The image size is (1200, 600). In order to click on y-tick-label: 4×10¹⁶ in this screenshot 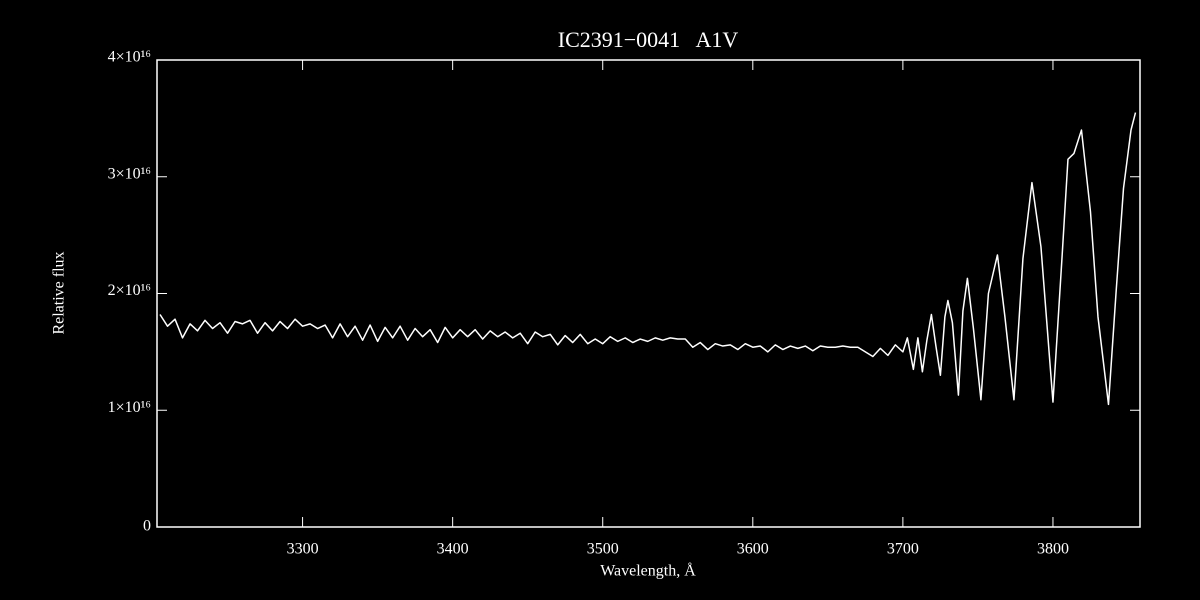, I will do `click(129, 57)`.